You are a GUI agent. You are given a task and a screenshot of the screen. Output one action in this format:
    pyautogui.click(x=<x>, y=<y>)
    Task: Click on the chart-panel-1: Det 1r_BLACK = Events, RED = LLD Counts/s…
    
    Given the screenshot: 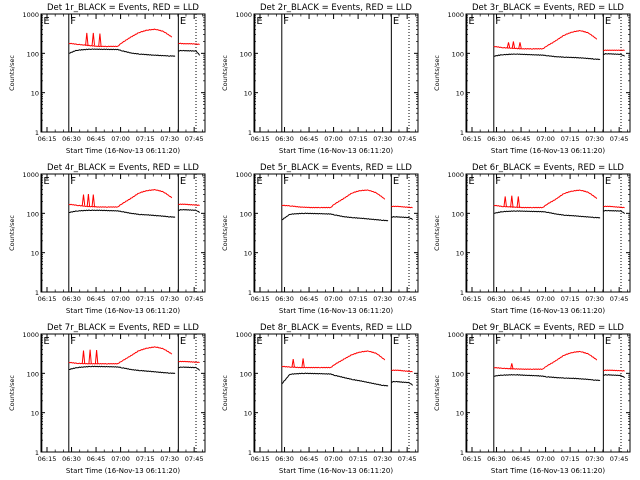 What is the action you would take?
    pyautogui.click(x=107, y=79)
    